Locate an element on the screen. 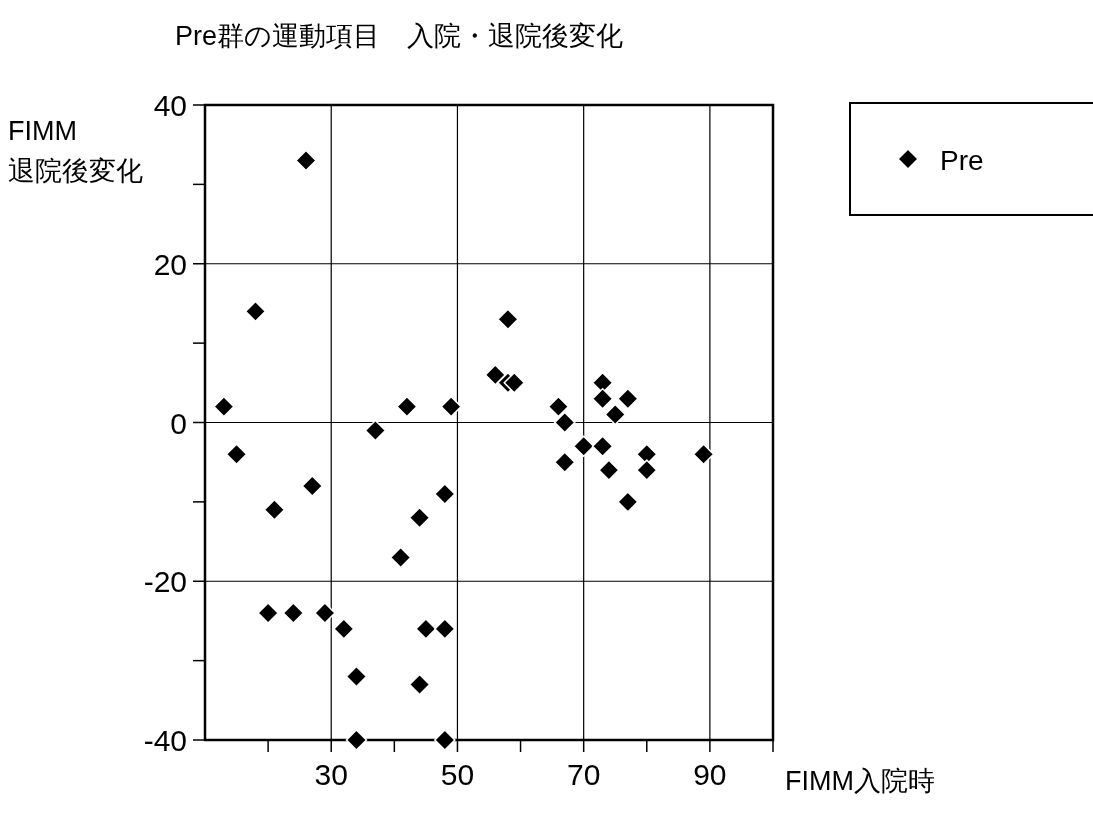 This screenshot has height=821, width=1093. y-tick-label: 20 is located at coordinates (170, 264).